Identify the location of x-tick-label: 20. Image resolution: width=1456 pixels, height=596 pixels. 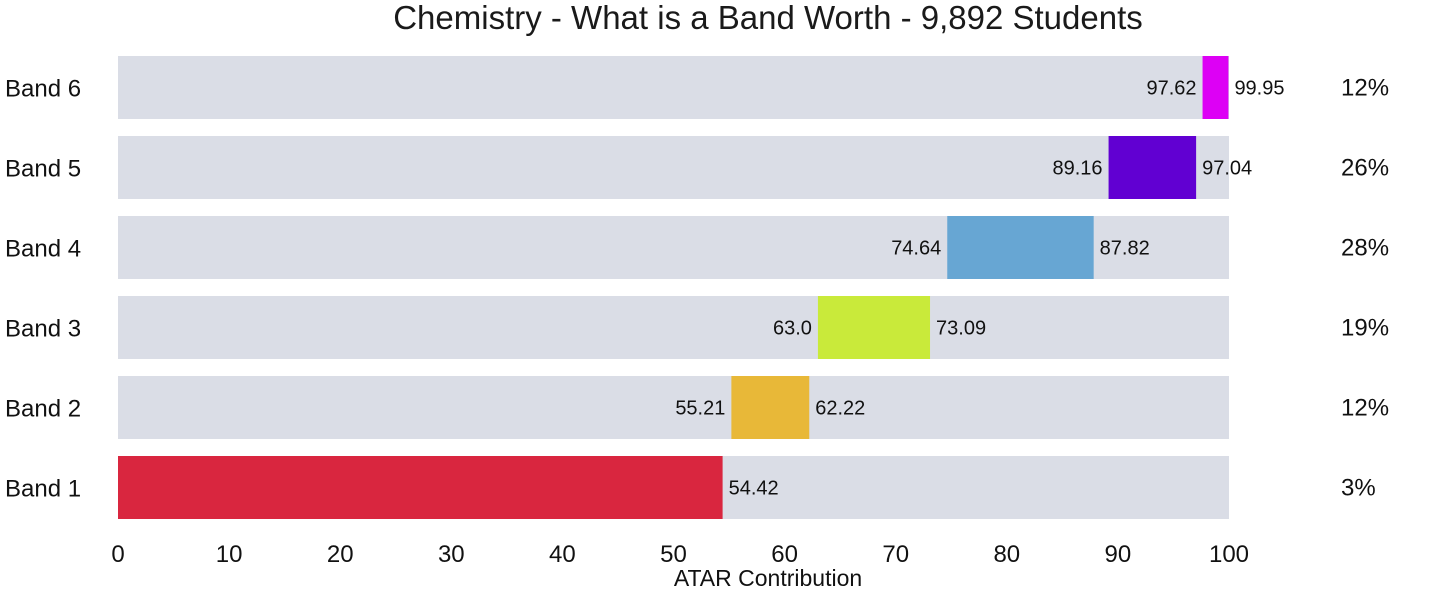
(340, 554).